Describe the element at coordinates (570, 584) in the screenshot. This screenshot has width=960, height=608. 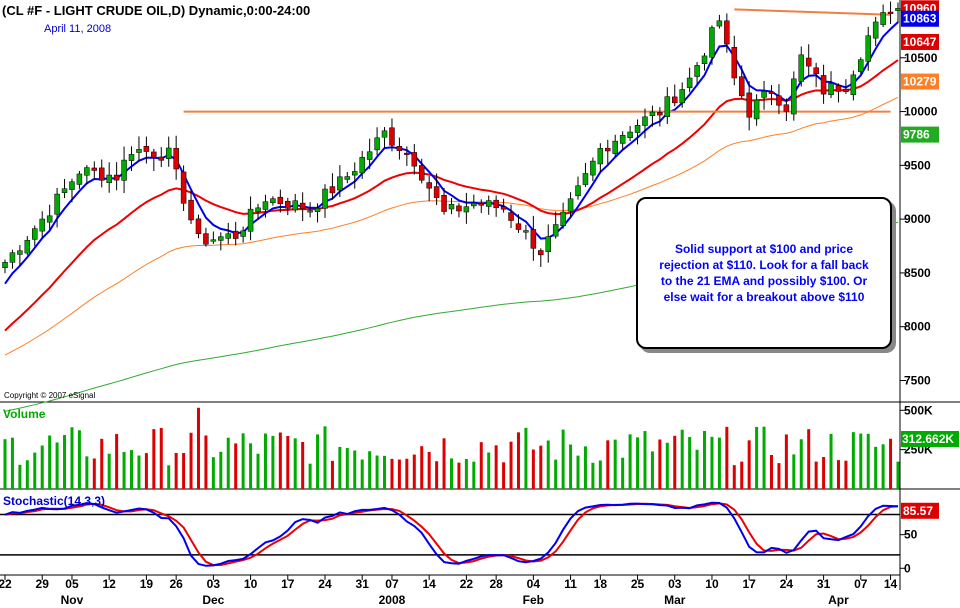
I see `x-tick-label: 11` at that location.